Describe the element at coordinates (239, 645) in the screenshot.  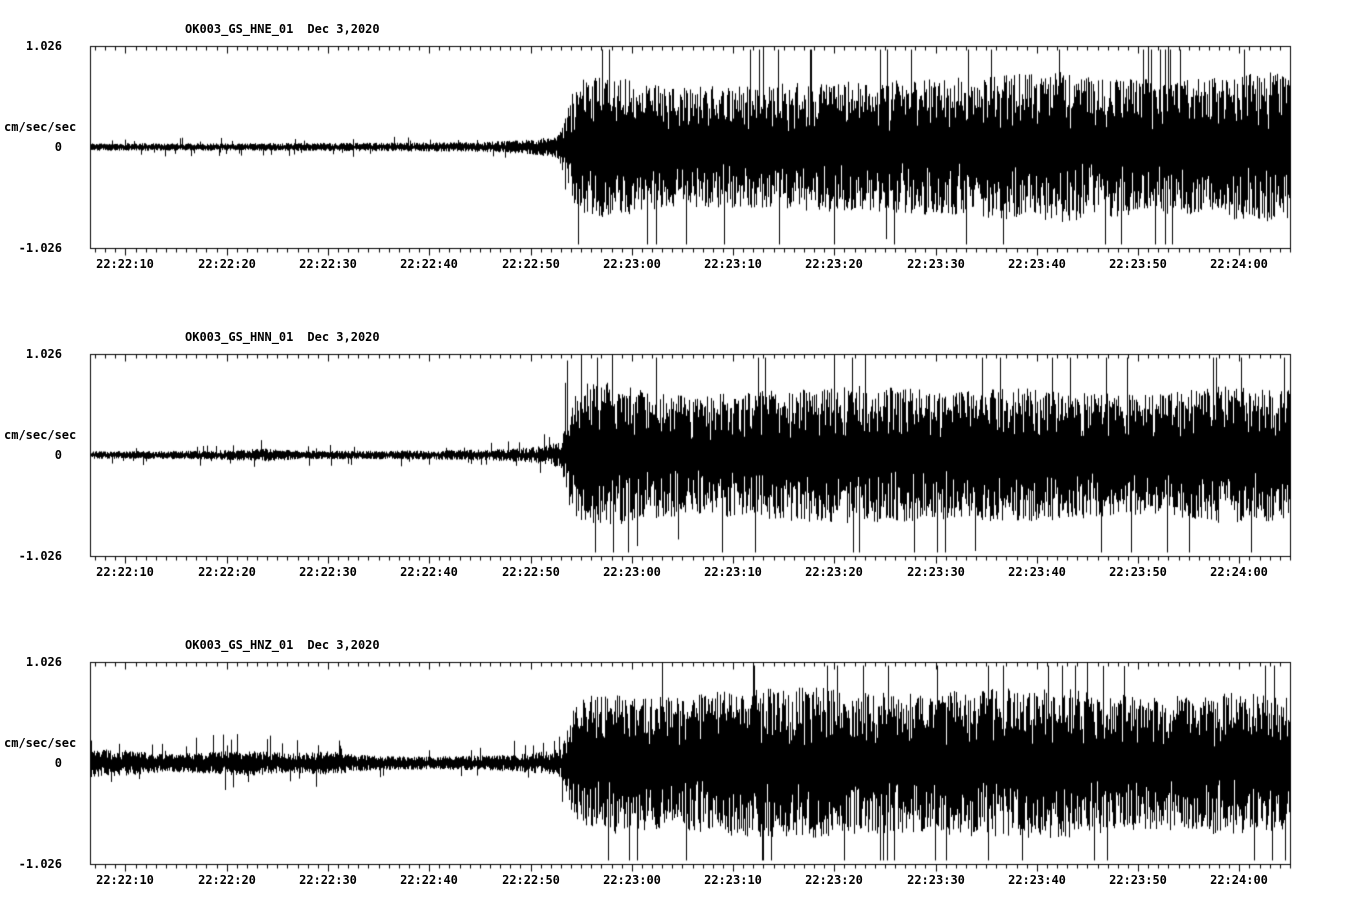
I see `station-channel-label: OK003_GS_HNZ_01` at that location.